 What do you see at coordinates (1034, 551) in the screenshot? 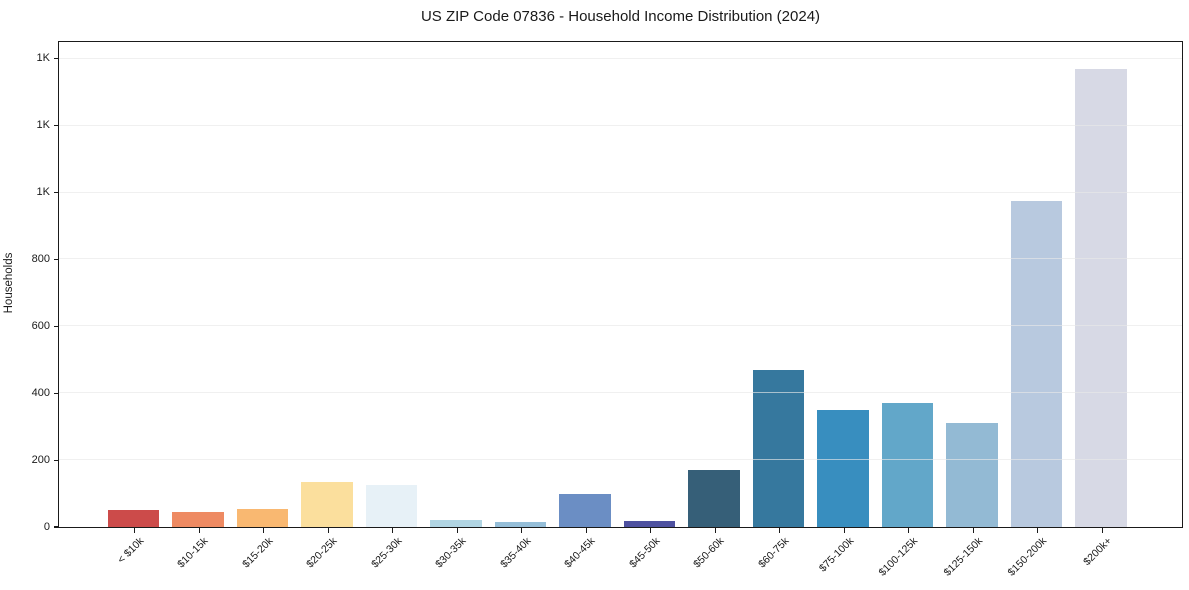
I see `xtick-label-$200k+: $200k+` at bounding box center [1034, 551].